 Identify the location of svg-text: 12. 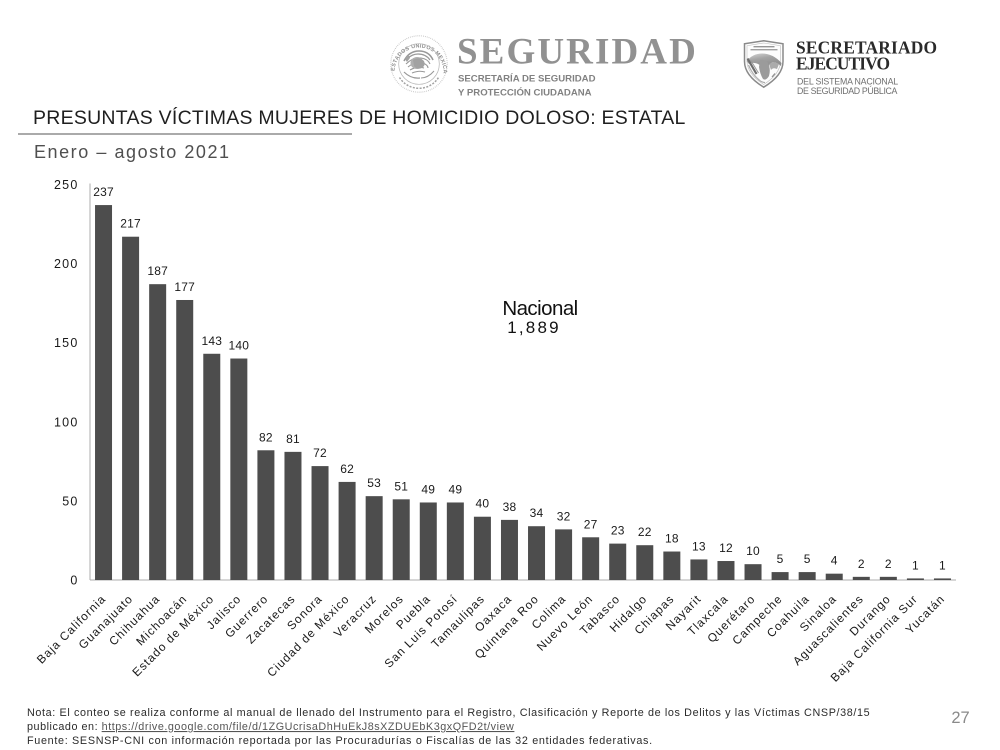
(726, 548).